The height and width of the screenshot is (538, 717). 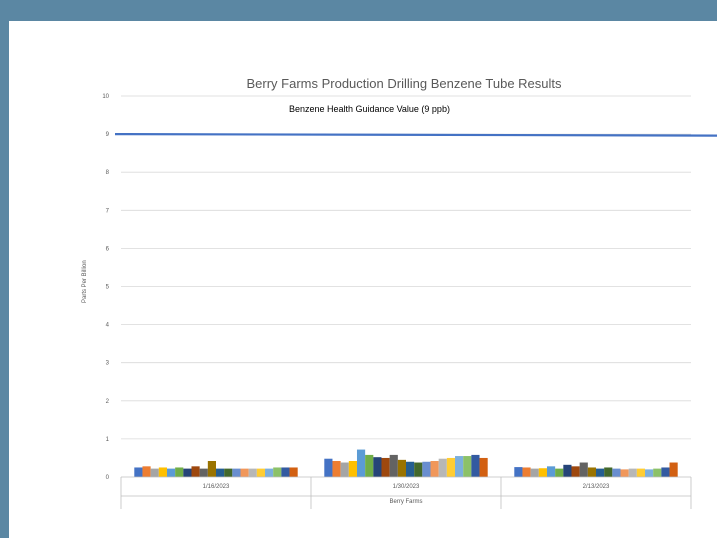 I want to click on y-tick-label: 9, so click(x=108, y=135).